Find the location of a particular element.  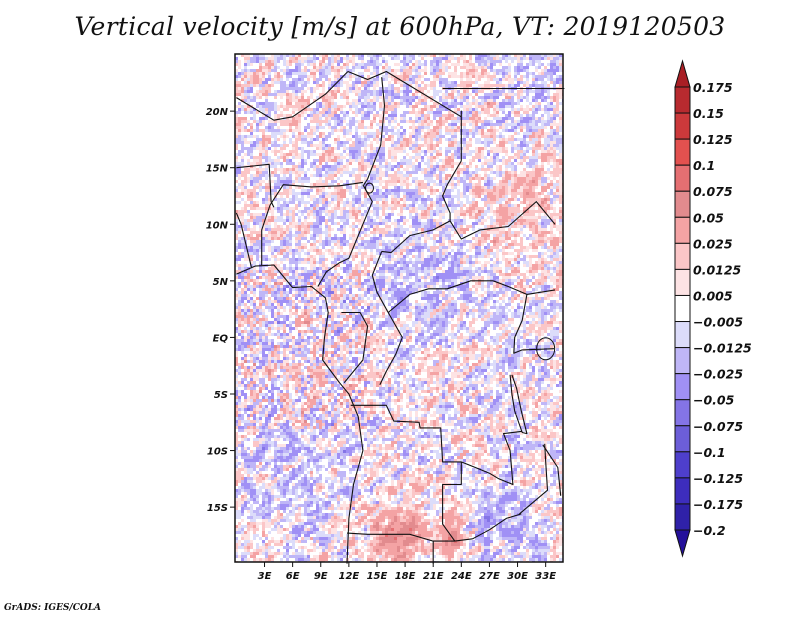

y-tick-label: EQ is located at coordinates (221, 338).